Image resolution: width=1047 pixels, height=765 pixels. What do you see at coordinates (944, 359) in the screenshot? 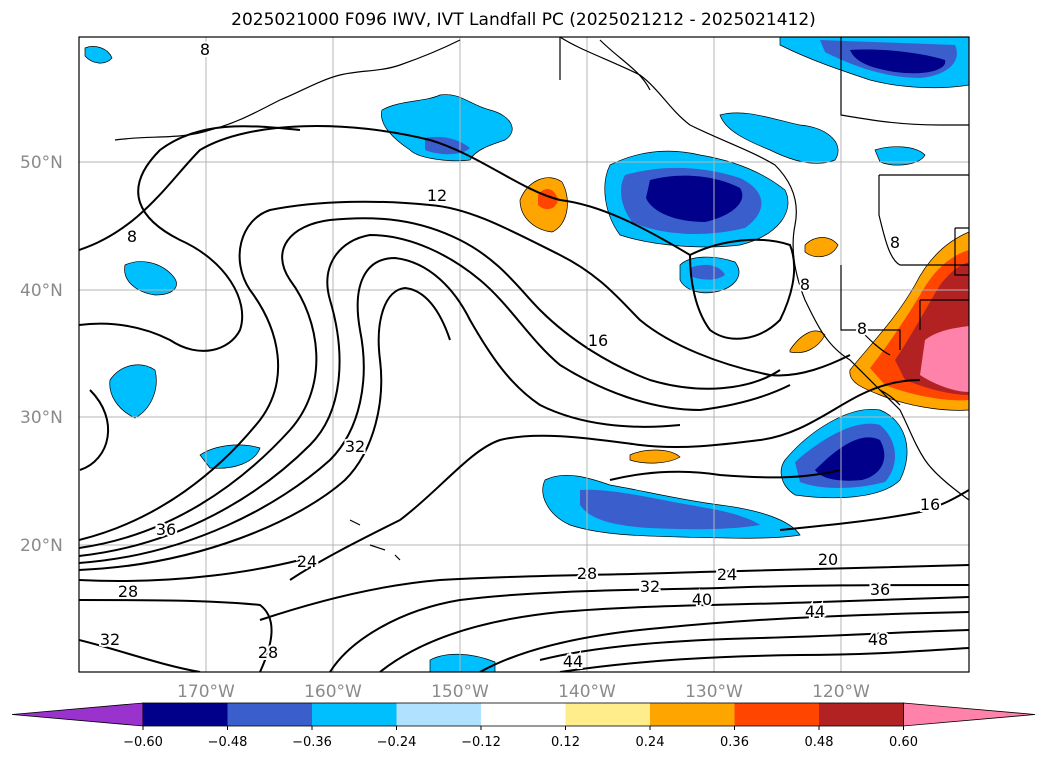
I see `fill-pos-california-pink` at bounding box center [944, 359].